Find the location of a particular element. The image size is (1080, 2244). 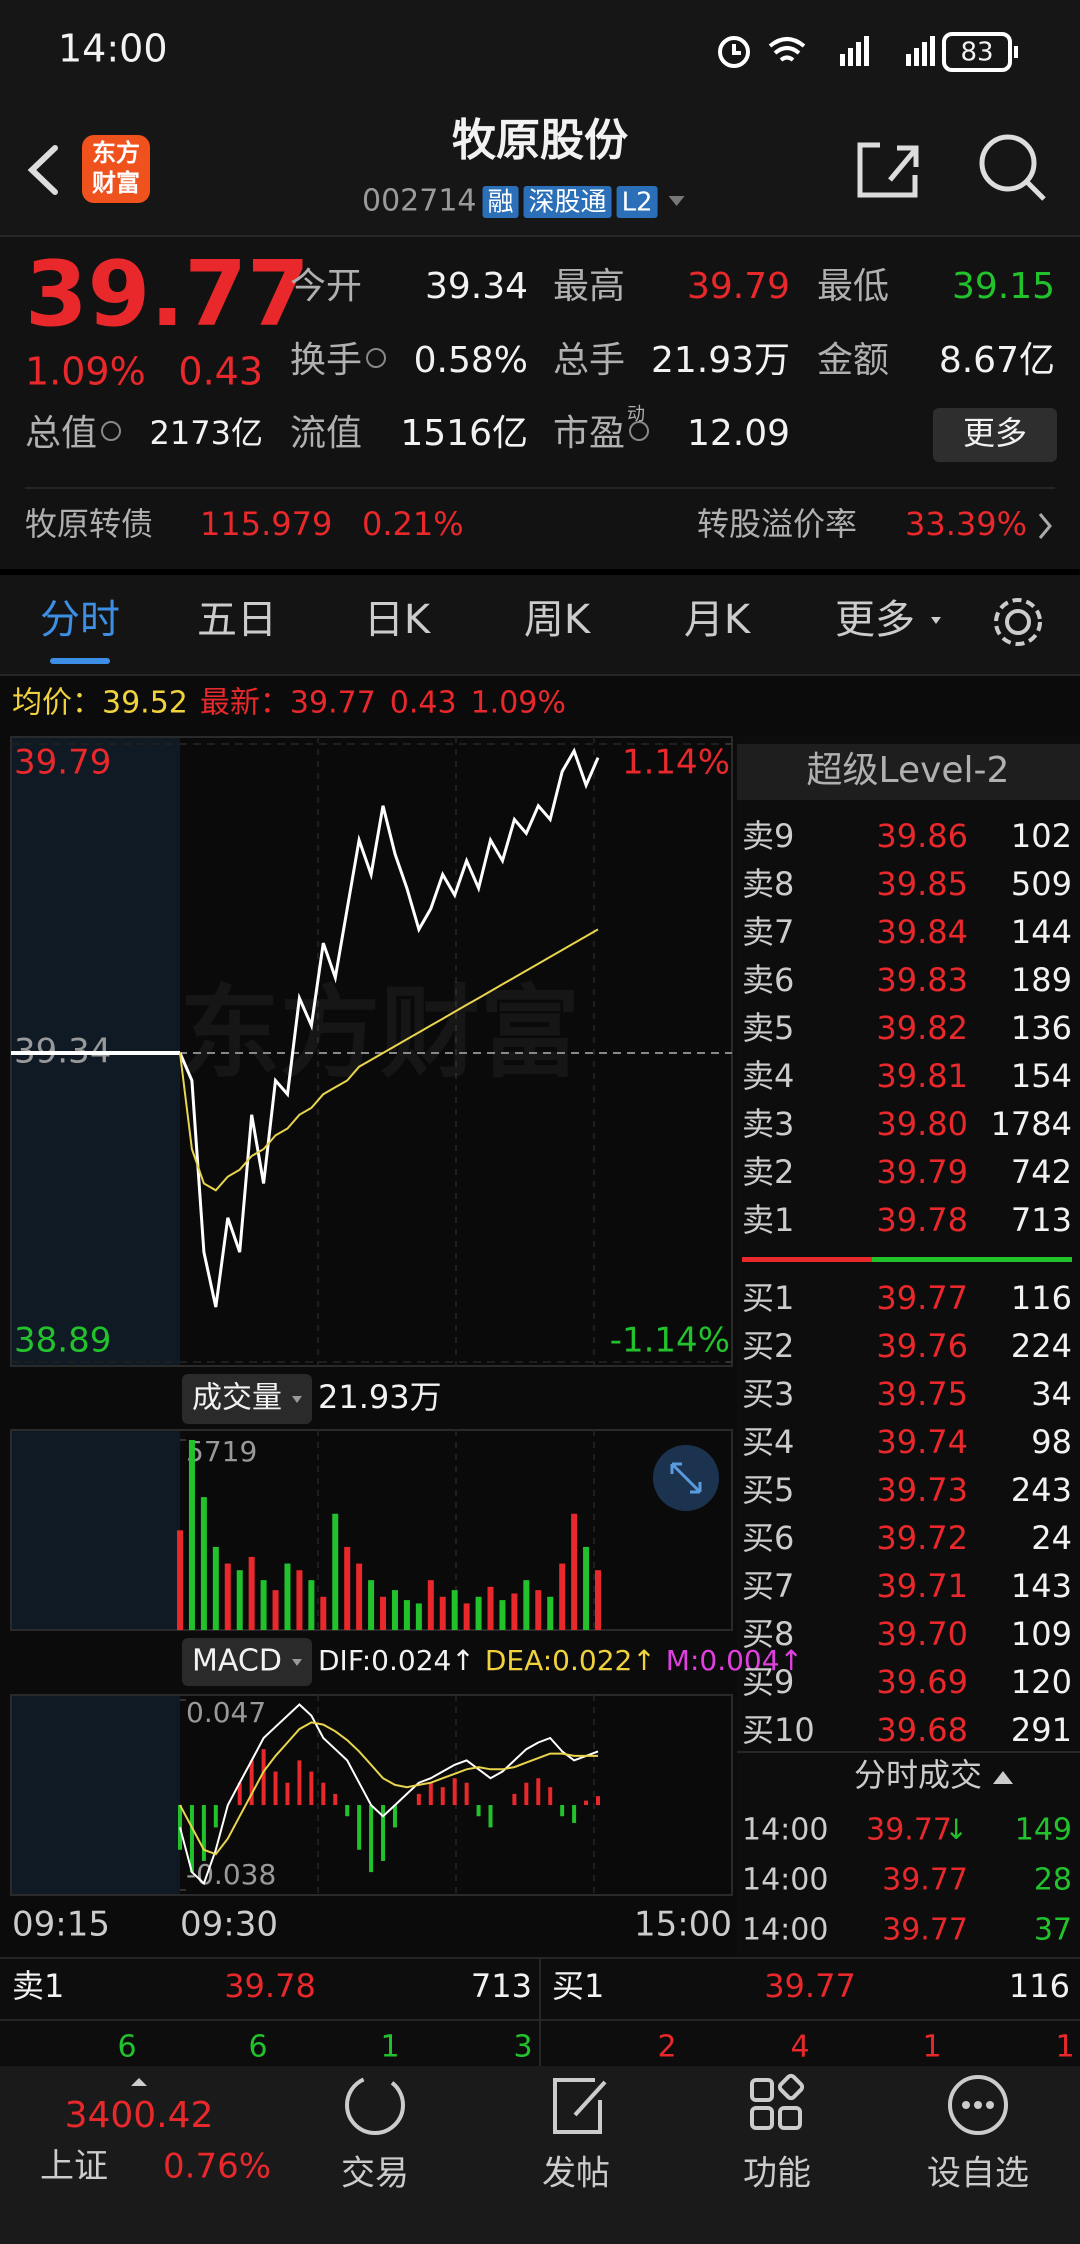

nav-item: 发帖 is located at coordinates (576, 2174).